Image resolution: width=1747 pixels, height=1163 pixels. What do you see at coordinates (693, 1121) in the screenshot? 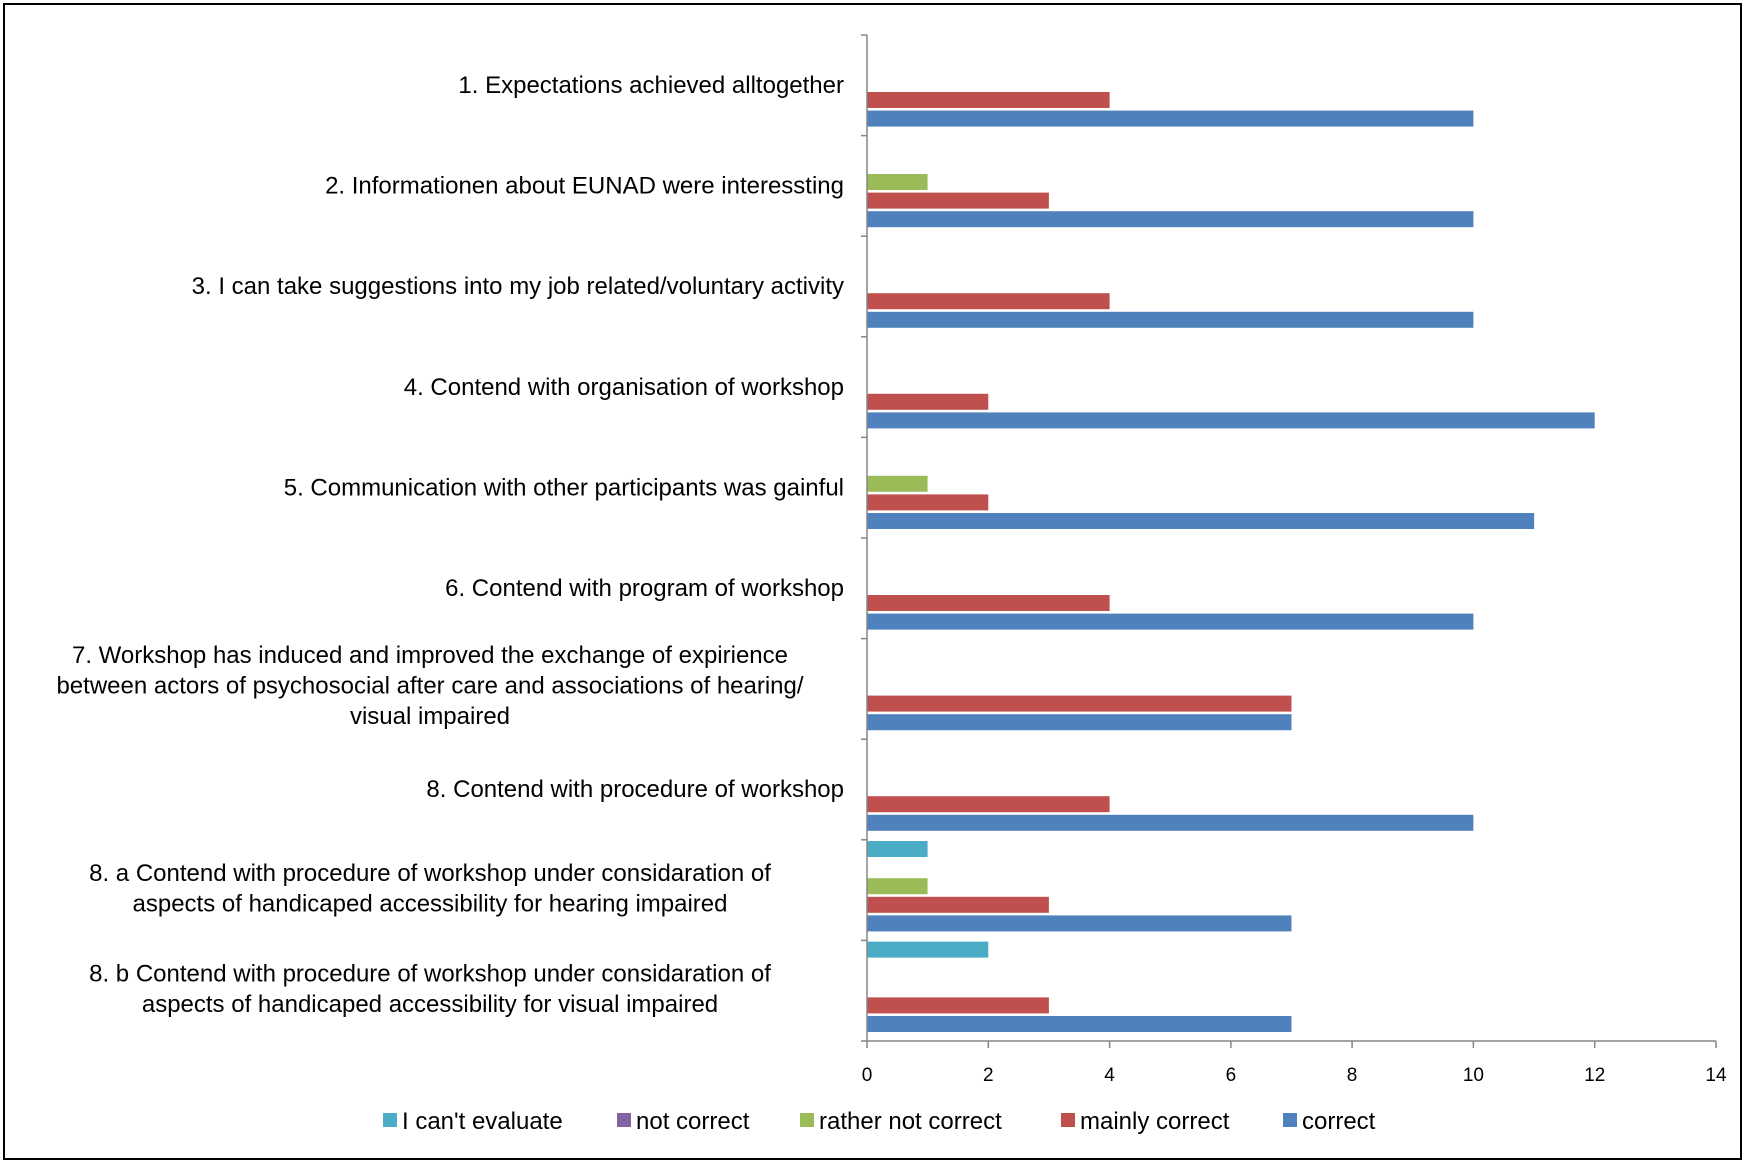
I see `legend-label: not correct` at bounding box center [693, 1121].